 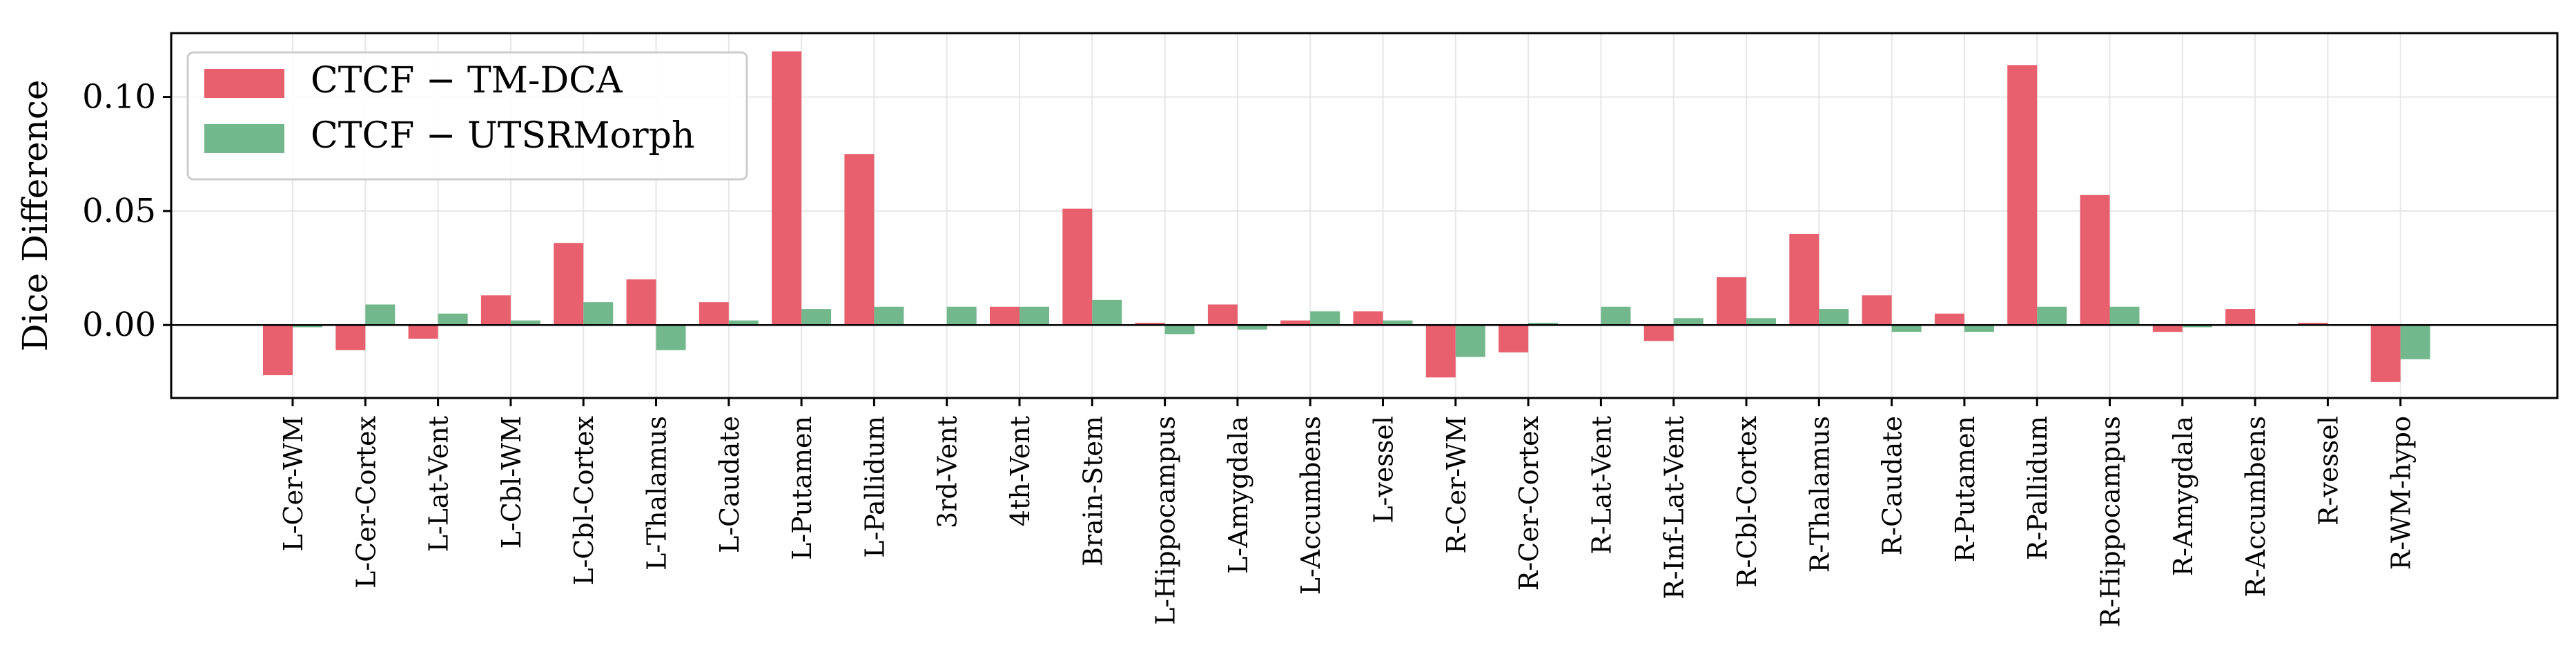 I want to click on x-tick-label: L-Pallidum, so click(x=874, y=487).